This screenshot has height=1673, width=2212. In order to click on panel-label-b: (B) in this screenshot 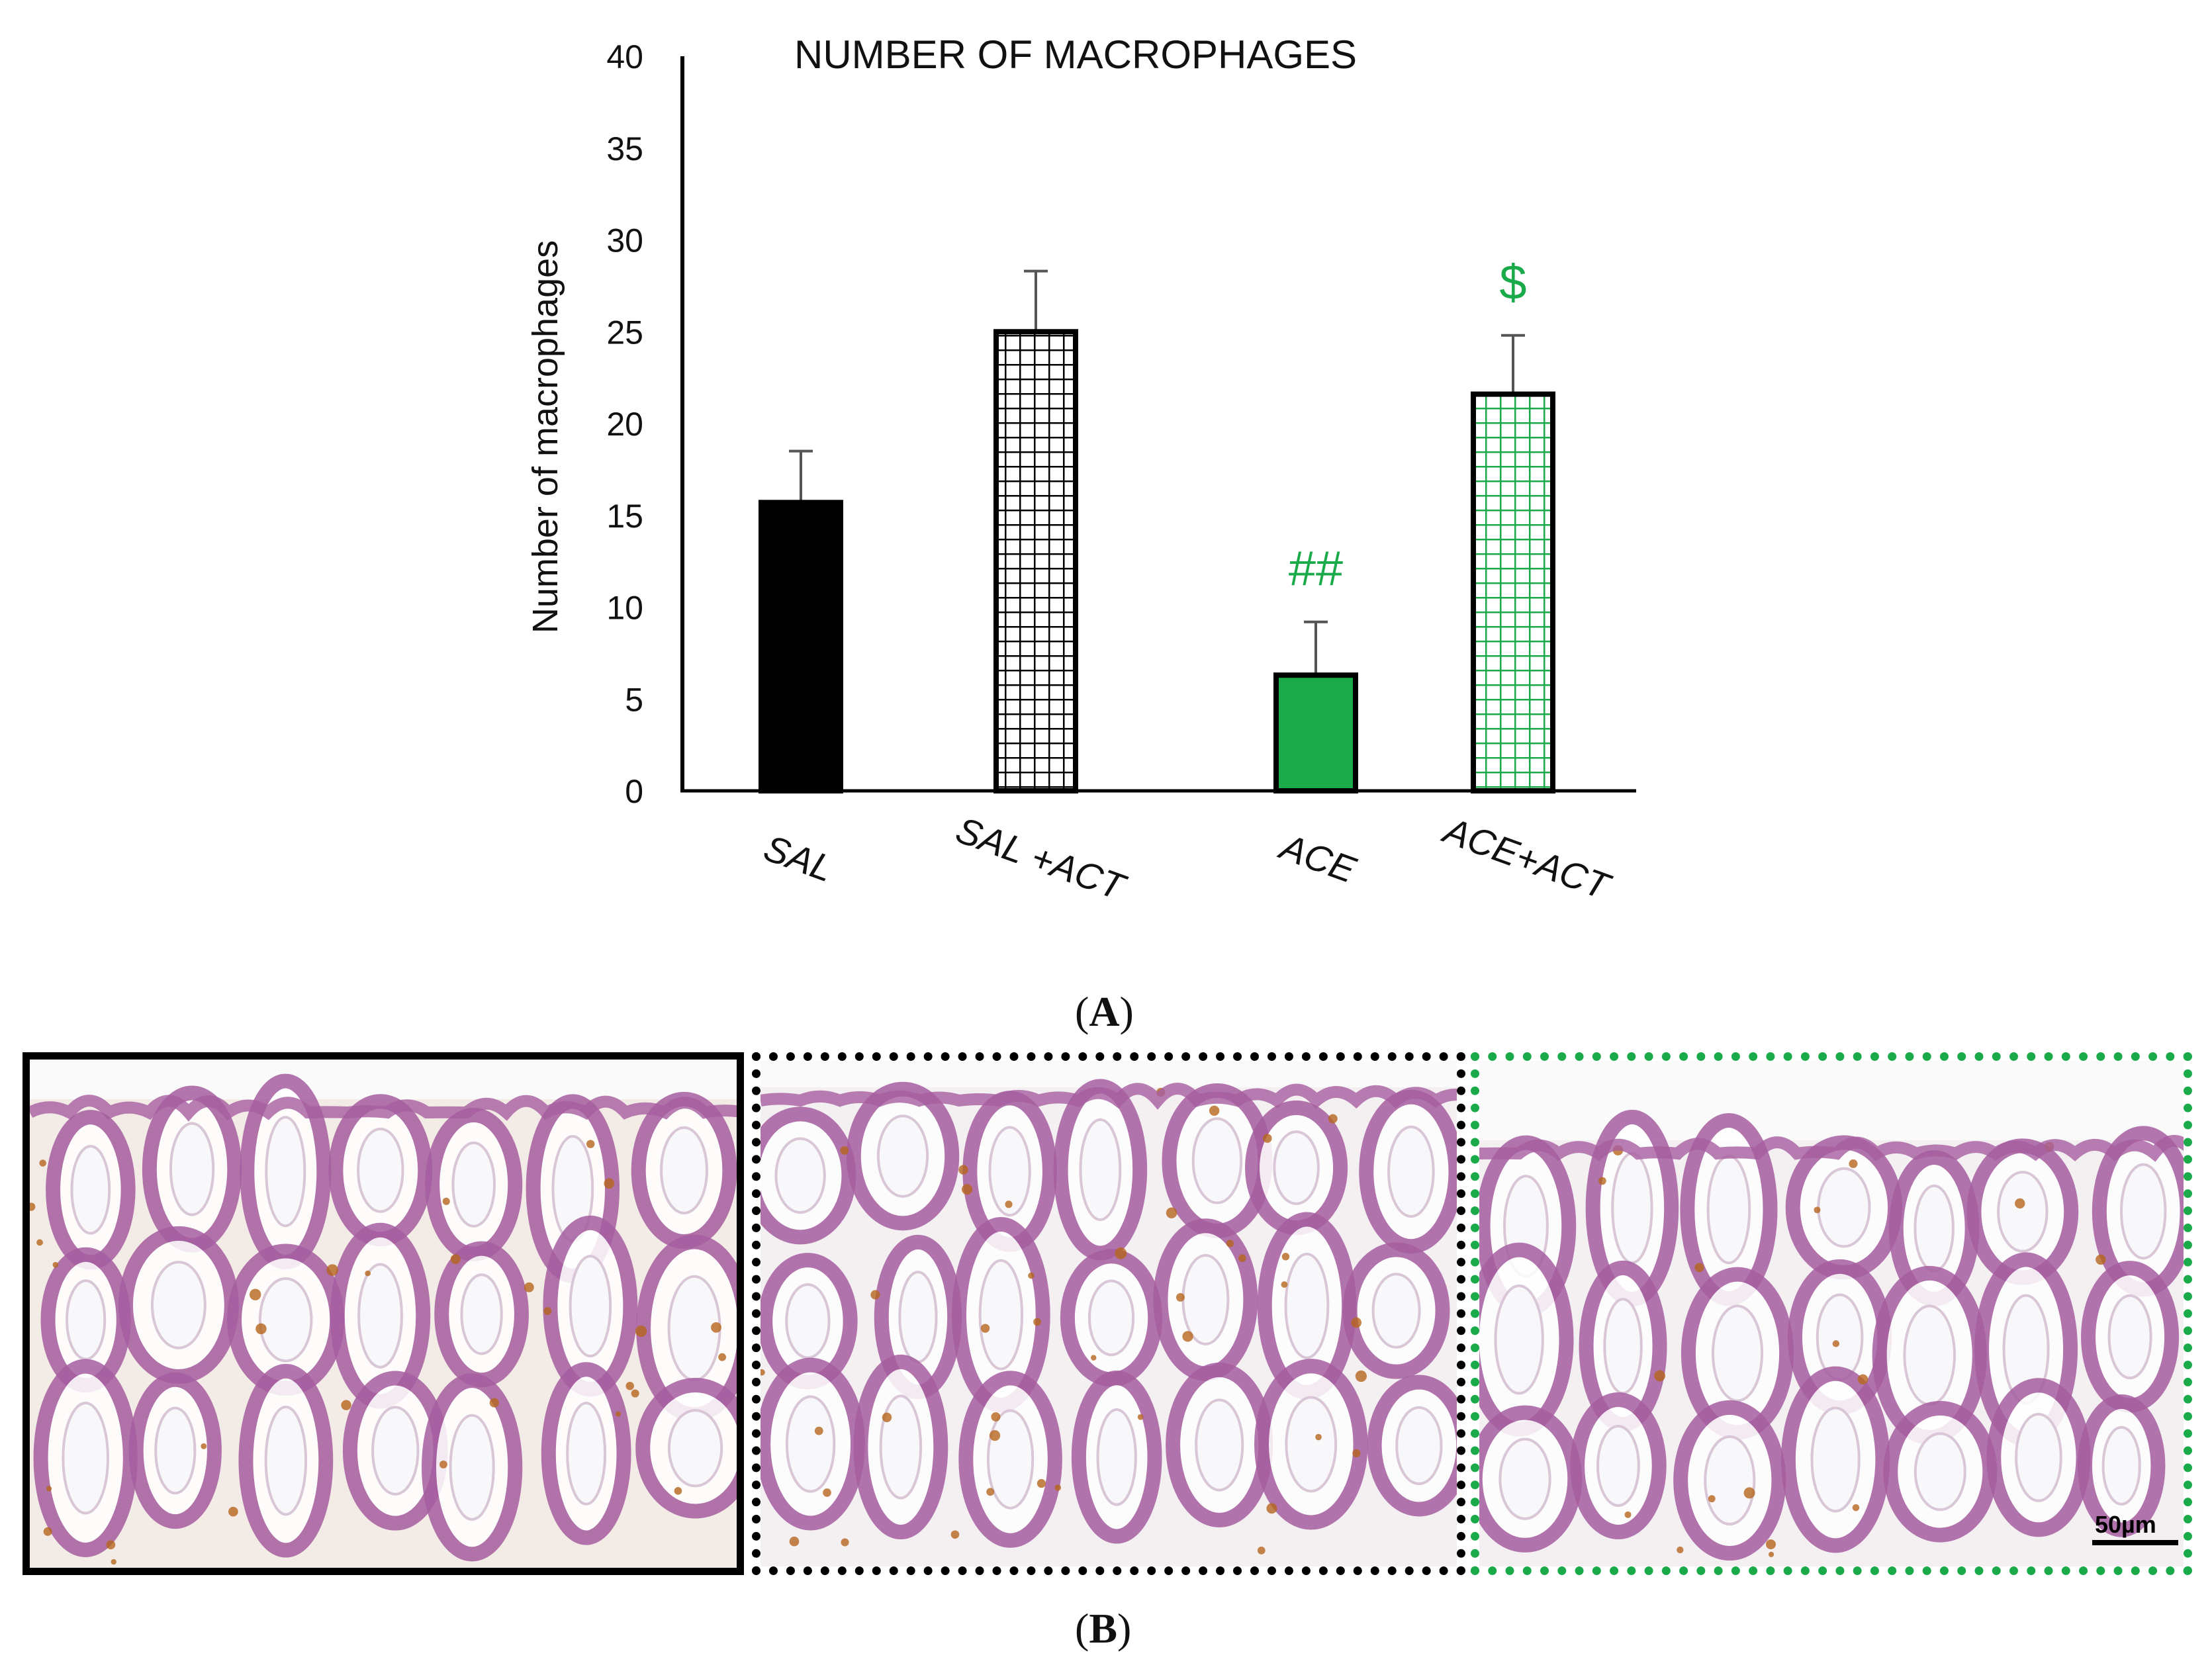, I will do `click(1103, 1628)`.